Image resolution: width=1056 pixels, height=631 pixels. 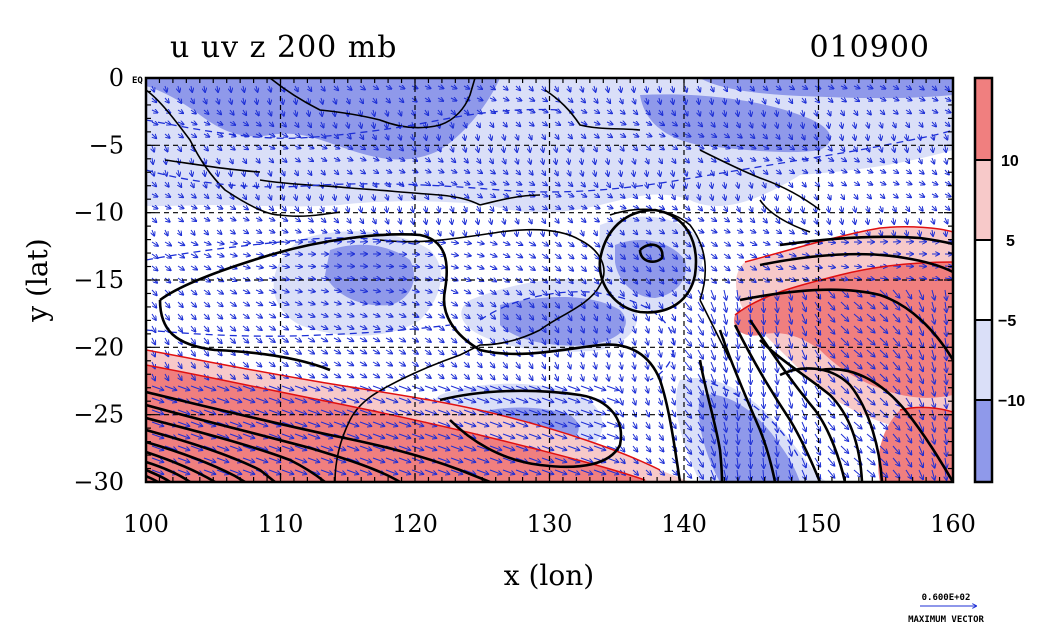 I want to click on y-tick-label-3: −15, so click(x=98, y=280).